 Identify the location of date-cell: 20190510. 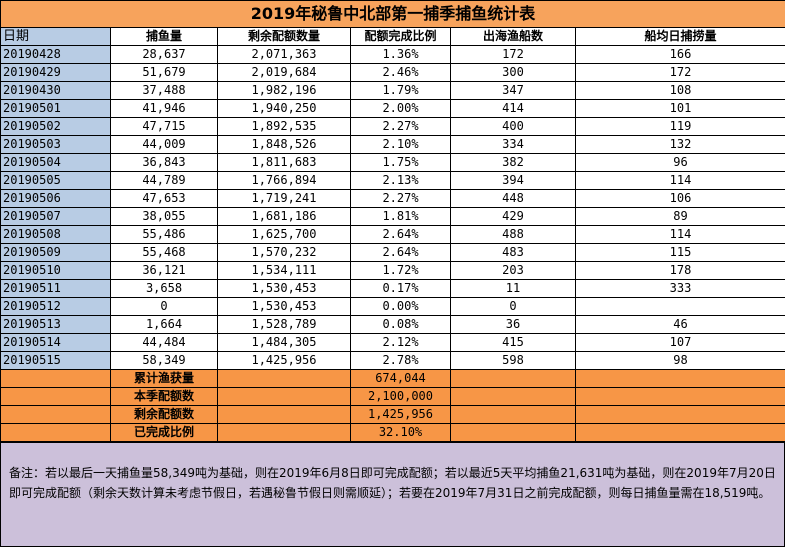
(55, 270).